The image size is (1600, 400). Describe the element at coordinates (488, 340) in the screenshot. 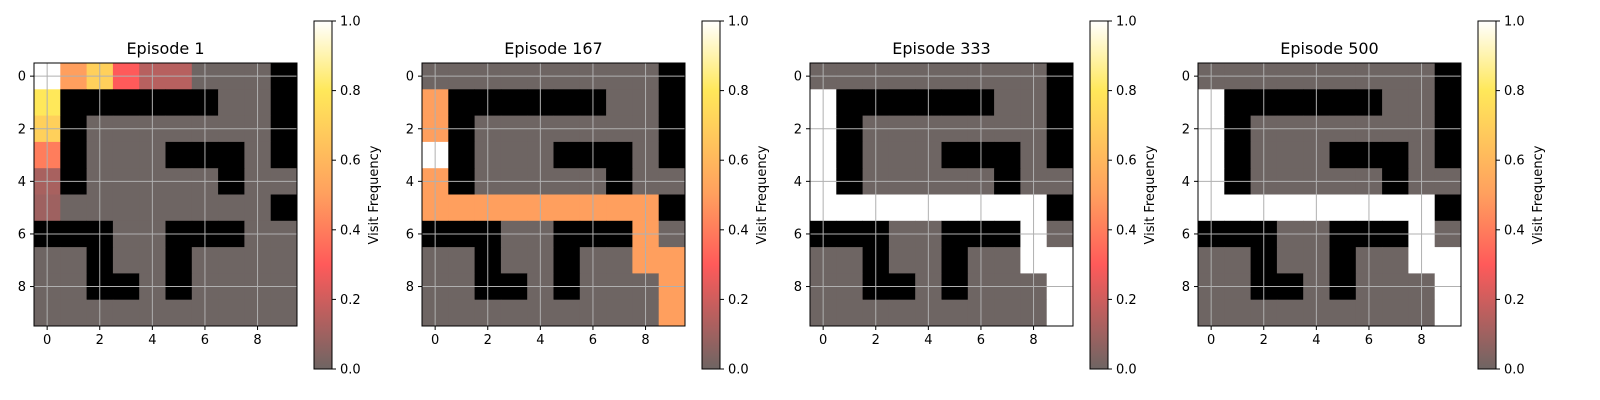

I see `x-tick-label: 2` at that location.